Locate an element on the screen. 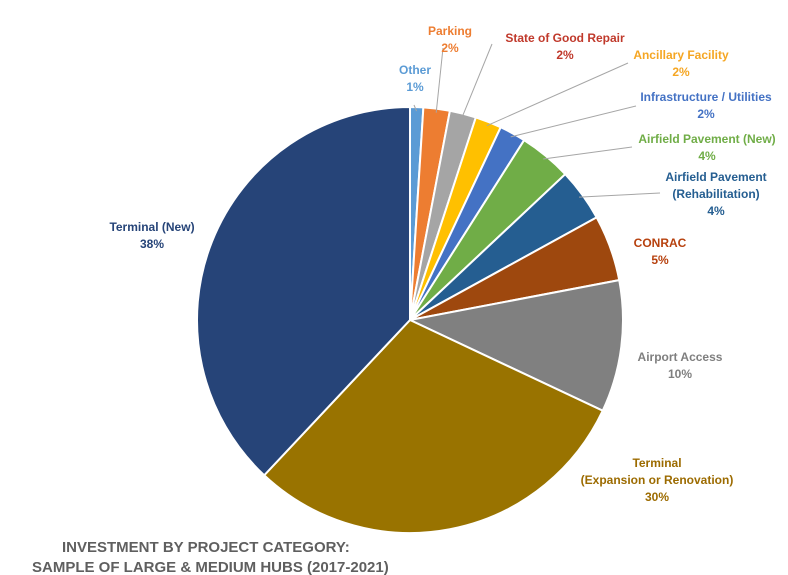  slice-label-airfield-pavement-new: Airfield Pavement (New) 4% is located at coordinates (706, 147).